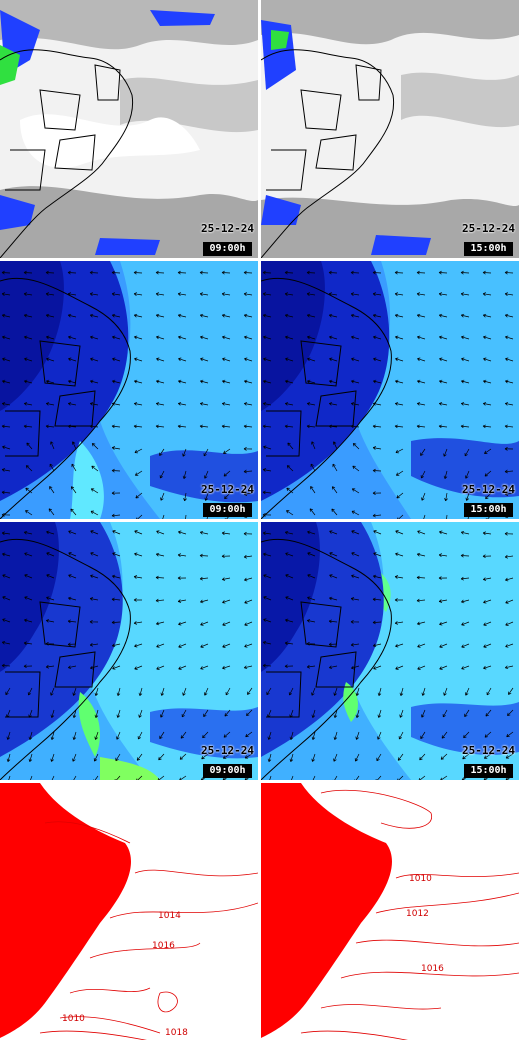  I want to click on pressure-panel-left: 1014 1016 1010 1018, so click(129, 911).